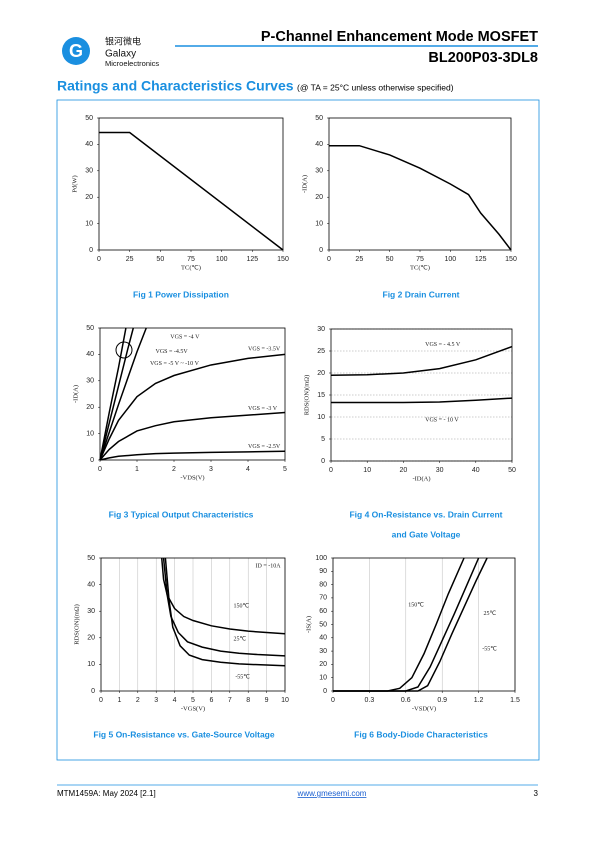 This screenshot has width=595, height=842. What do you see at coordinates (375, 87) in the screenshot?
I see `section-condition: (@ TA = 25°C unless otherwise specified)` at bounding box center [375, 87].